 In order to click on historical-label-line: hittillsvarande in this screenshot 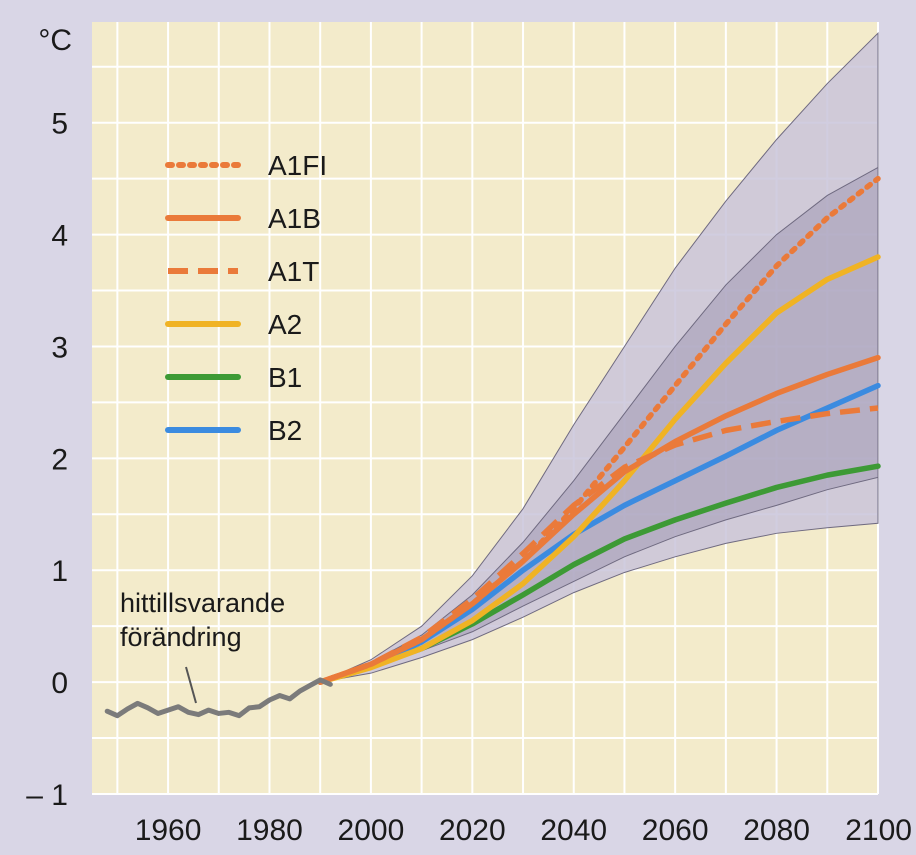, I will do `click(202, 603)`.